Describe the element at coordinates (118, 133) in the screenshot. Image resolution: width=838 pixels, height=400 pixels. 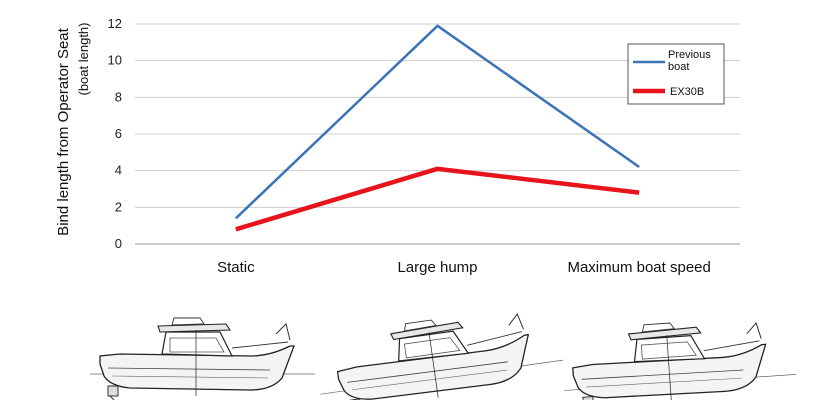
I see `y-tick-label: 6` at that location.